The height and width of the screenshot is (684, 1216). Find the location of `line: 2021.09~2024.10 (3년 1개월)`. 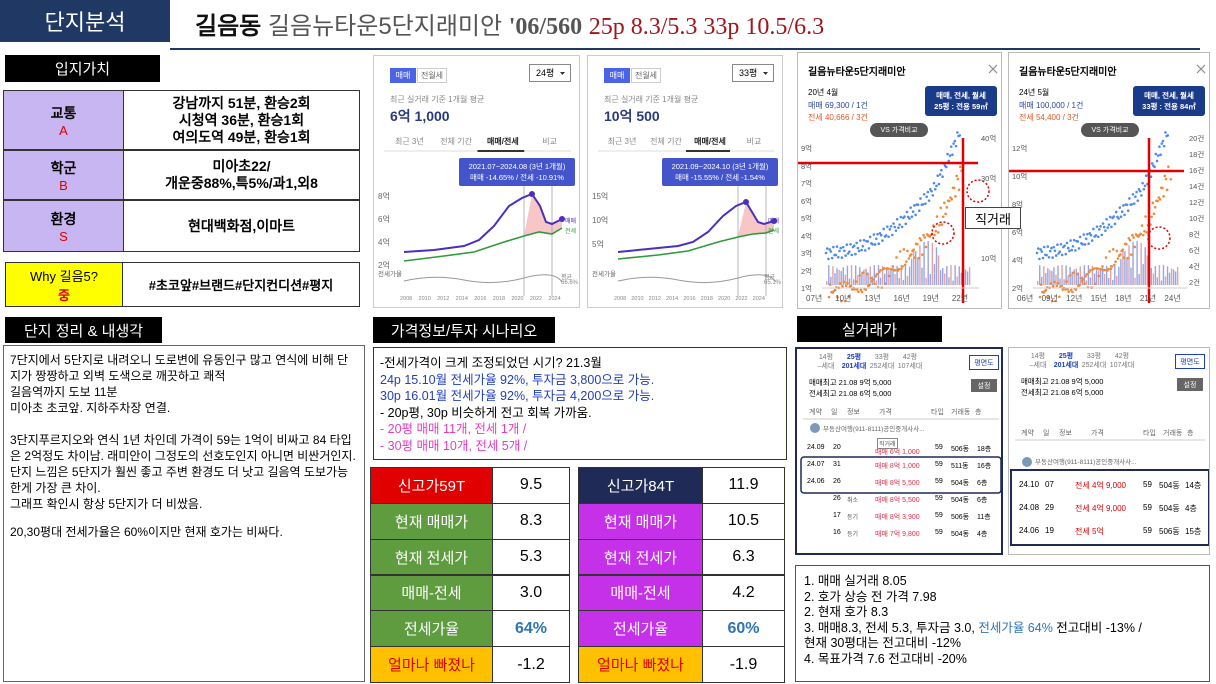

line: 2021.09~2024.10 (3년 1개월) is located at coordinates (720, 166).